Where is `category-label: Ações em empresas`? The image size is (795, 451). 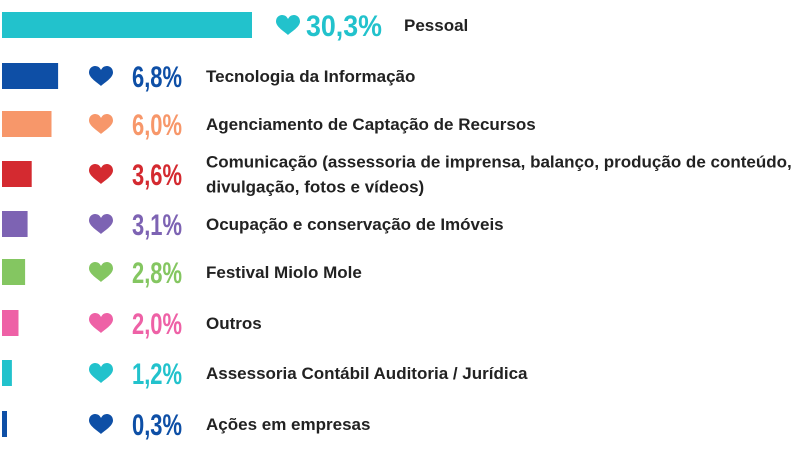
category-label: Ações em empresas is located at coordinates (288, 424).